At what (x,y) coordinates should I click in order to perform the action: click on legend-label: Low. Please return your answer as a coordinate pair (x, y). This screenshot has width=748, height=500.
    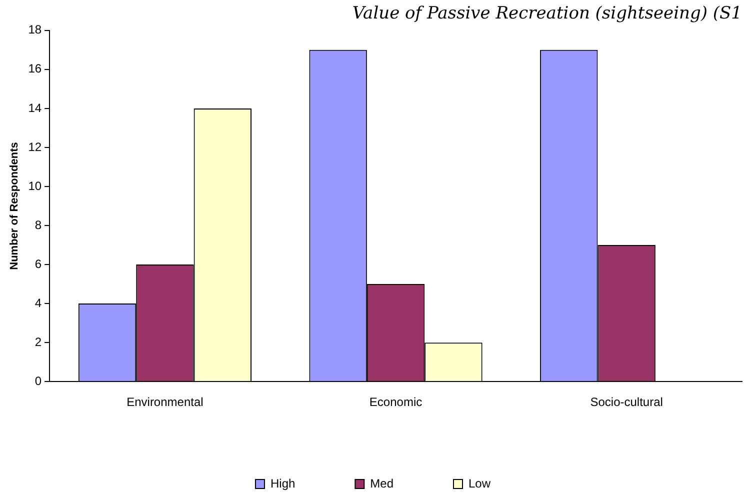
    Looking at the image, I should click on (479, 483).